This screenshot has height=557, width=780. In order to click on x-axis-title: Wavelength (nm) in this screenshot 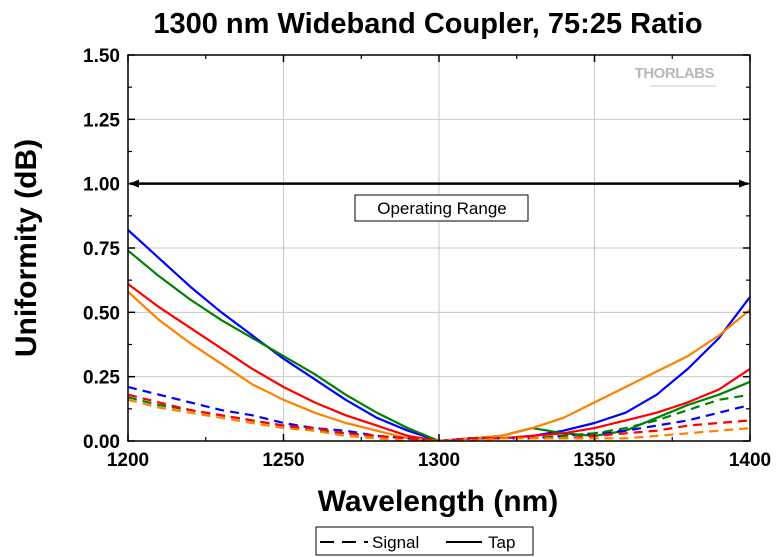, I will do `click(438, 501)`.